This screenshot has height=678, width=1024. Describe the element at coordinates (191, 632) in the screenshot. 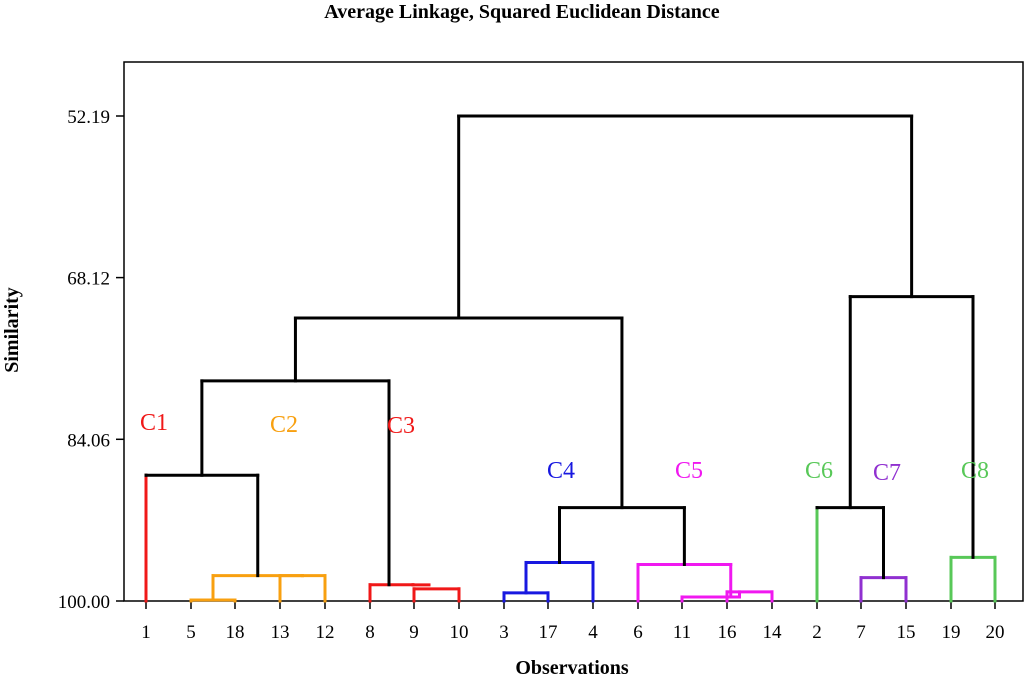

I see `x-tick-label: 5` at that location.